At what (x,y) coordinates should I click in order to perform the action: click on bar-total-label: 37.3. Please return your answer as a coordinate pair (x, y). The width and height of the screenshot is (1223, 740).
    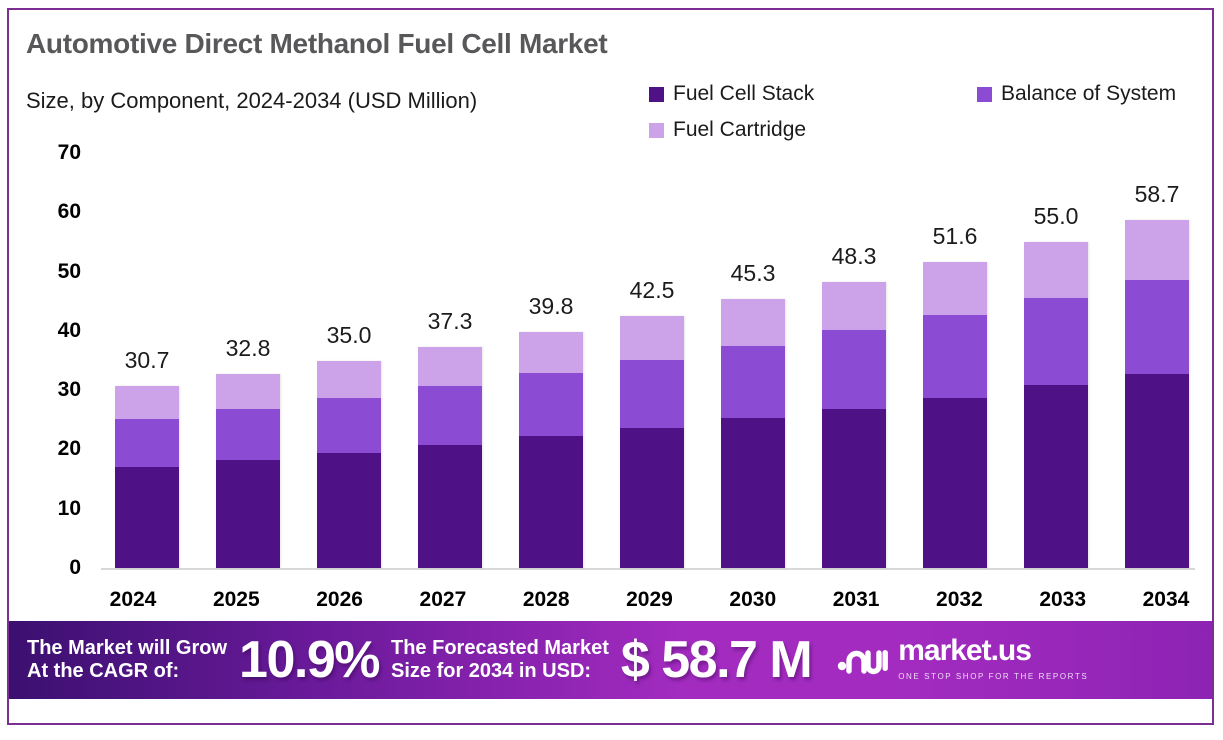
    Looking at the image, I should click on (450, 320).